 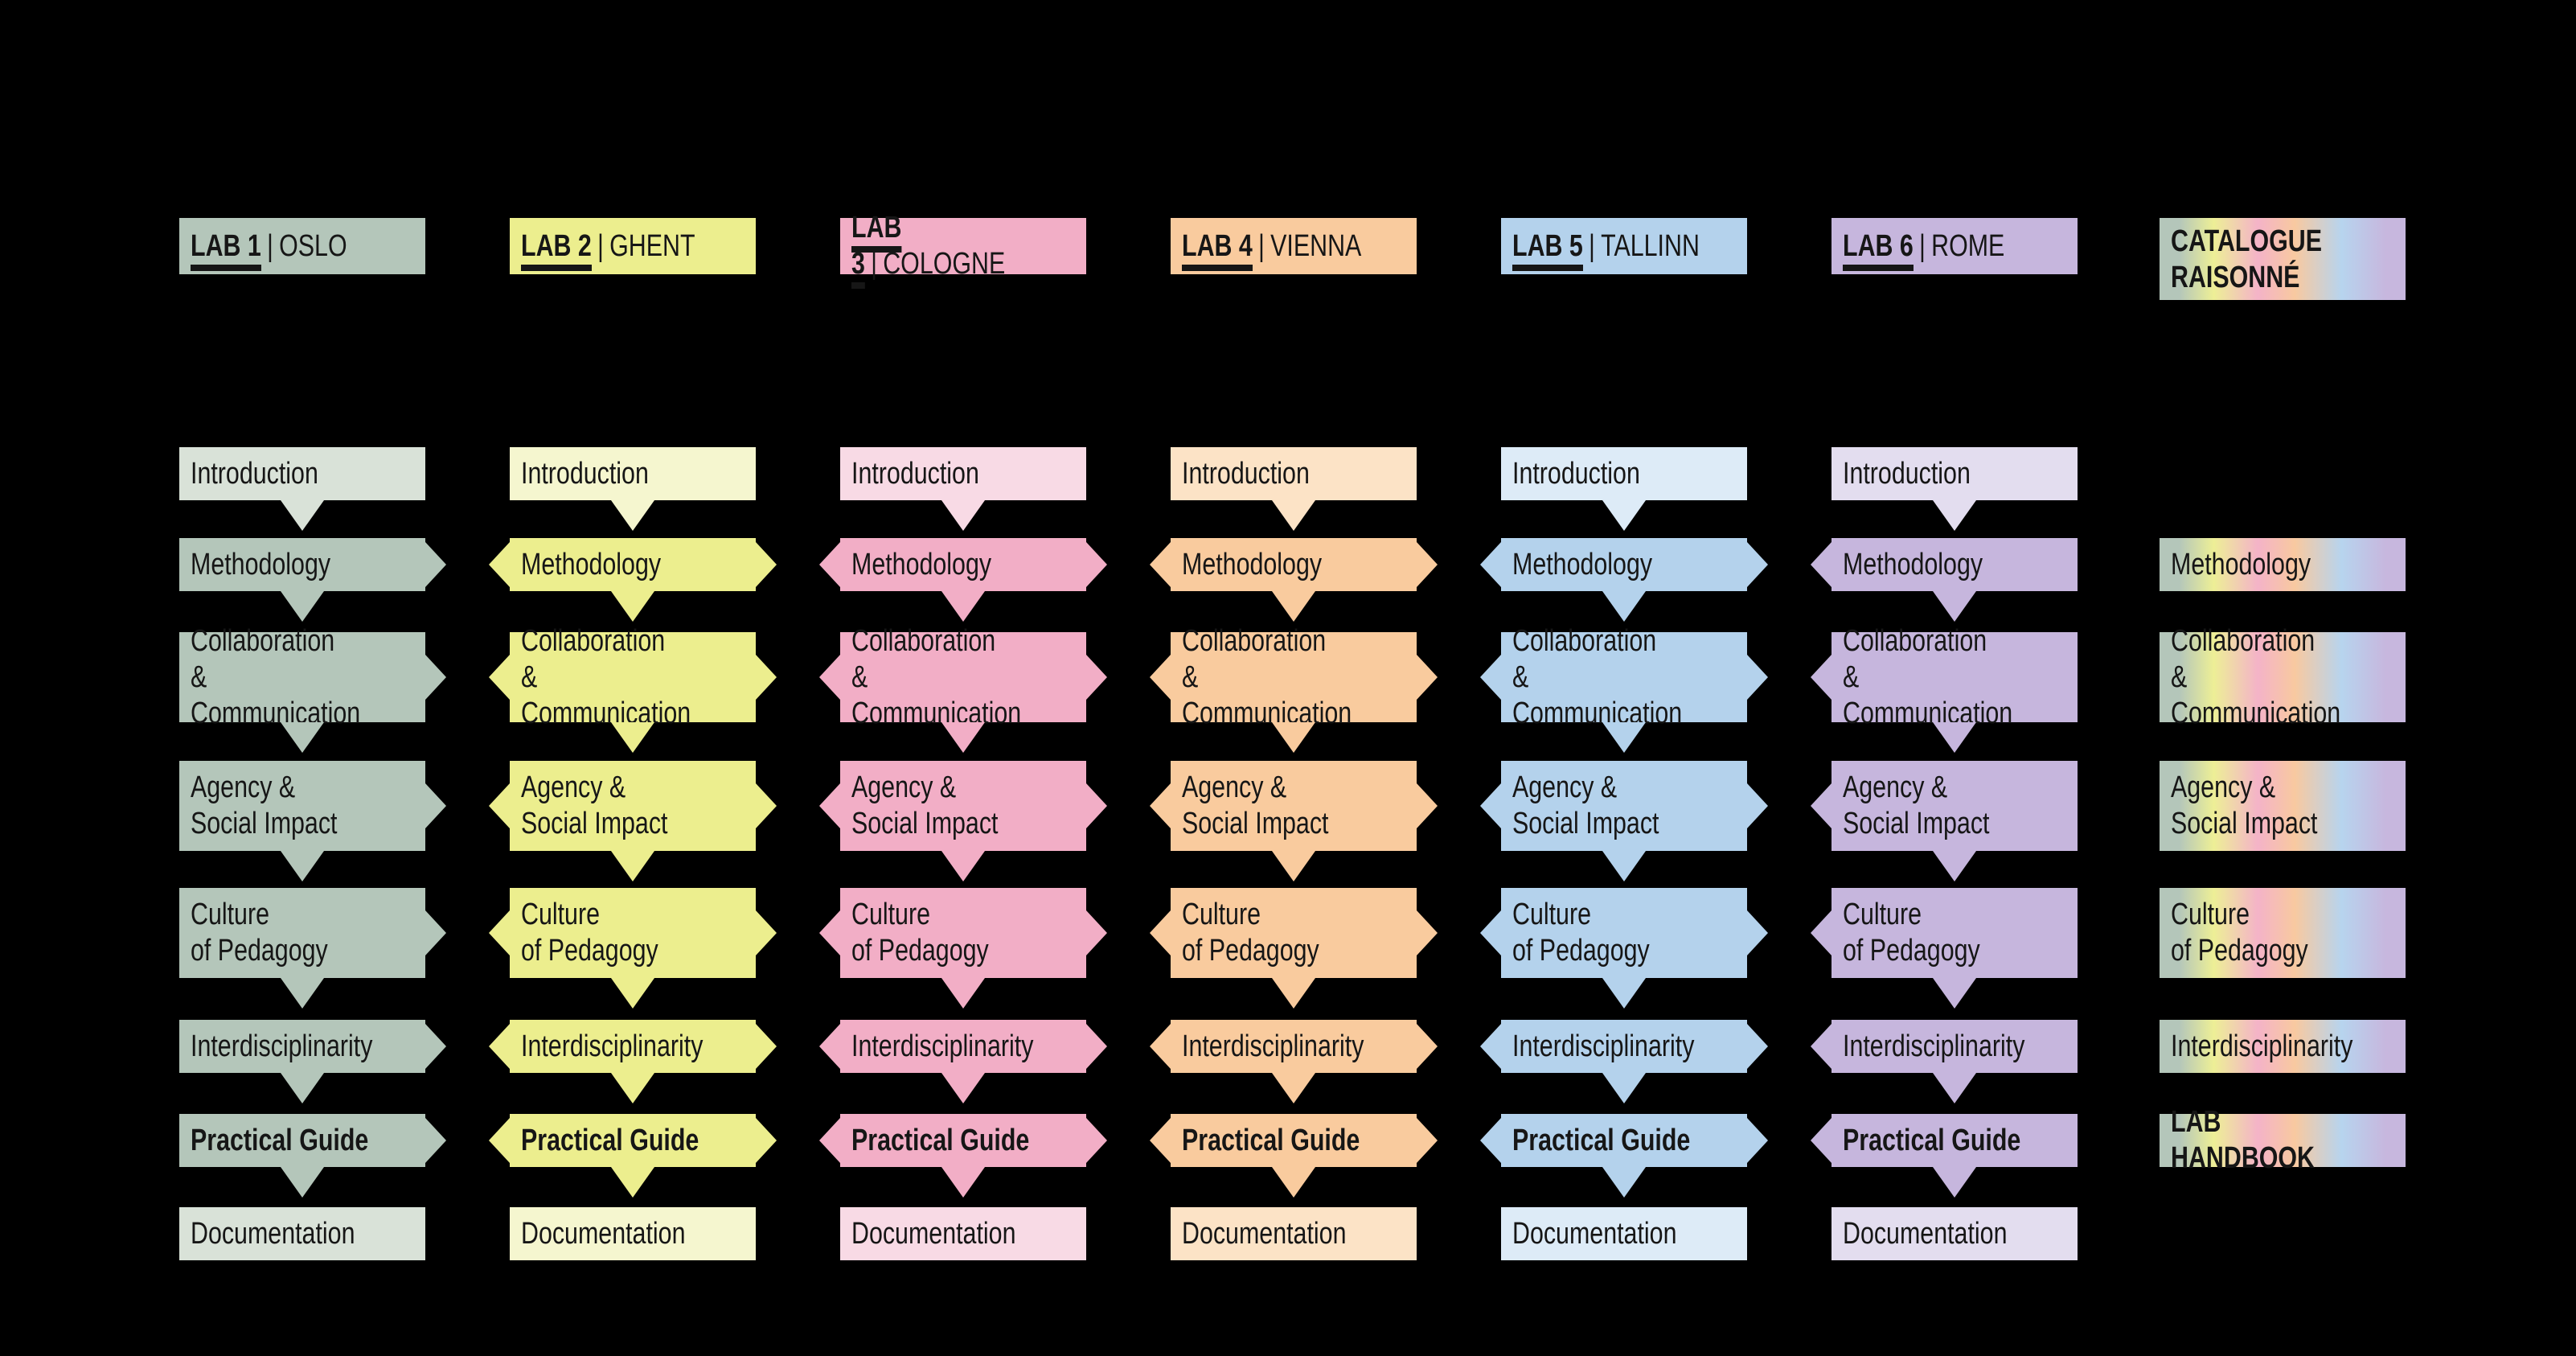 What do you see at coordinates (269, 249) in the screenshot?
I see `lab1-header-label: LAB 1 | OSLO` at bounding box center [269, 249].